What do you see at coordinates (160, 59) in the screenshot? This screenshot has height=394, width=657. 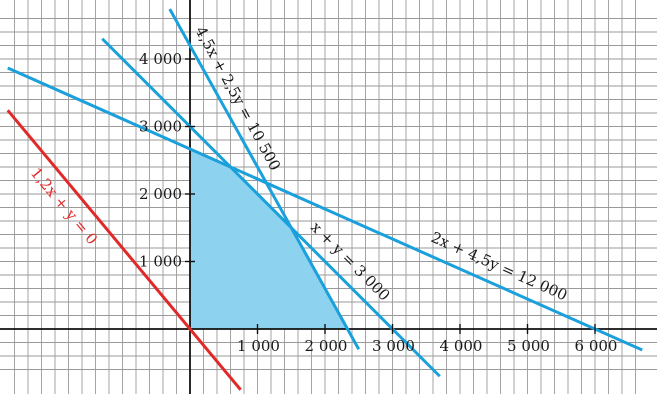 I see `y-tick-label: 4 000` at bounding box center [160, 59].